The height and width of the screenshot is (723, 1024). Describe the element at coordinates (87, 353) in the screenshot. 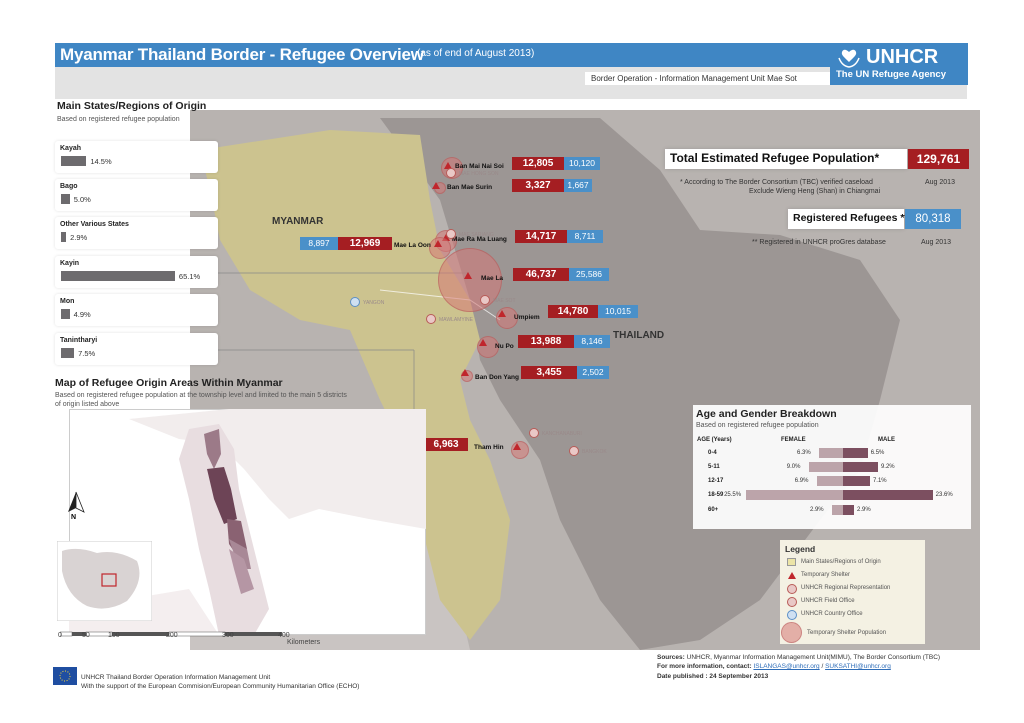

I see `state-percent: 7.5%` at that location.